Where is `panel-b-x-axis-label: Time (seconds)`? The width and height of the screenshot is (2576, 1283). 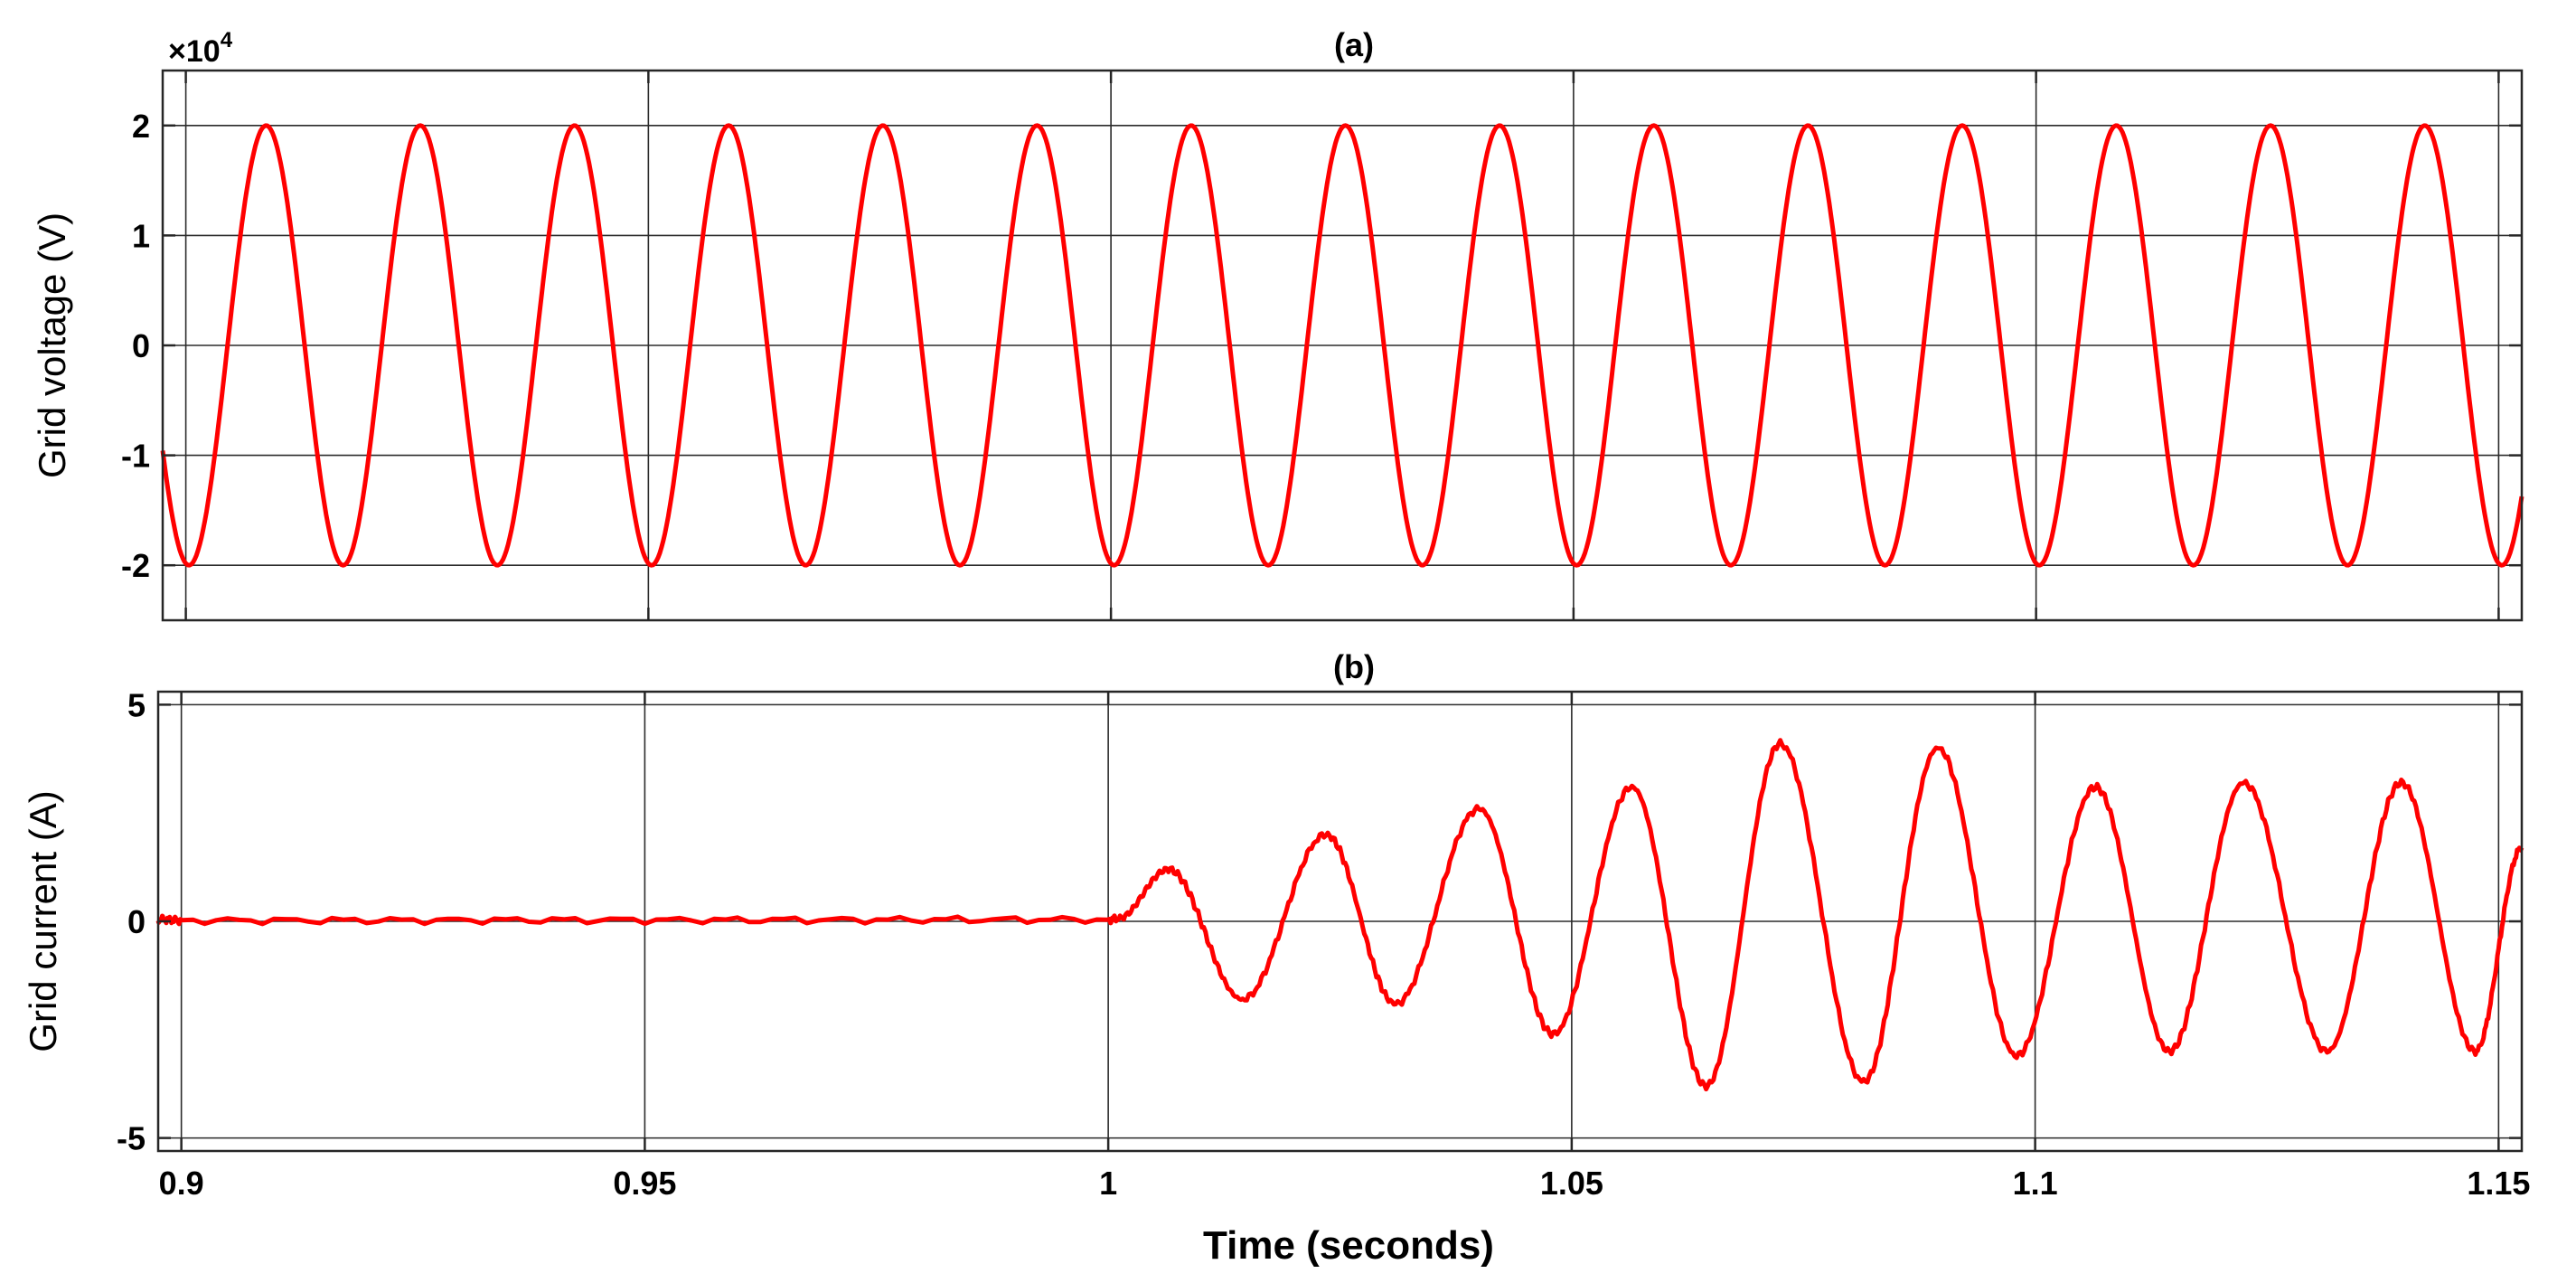 panel-b-x-axis-label: Time (seconds) is located at coordinates (1348, 1245).